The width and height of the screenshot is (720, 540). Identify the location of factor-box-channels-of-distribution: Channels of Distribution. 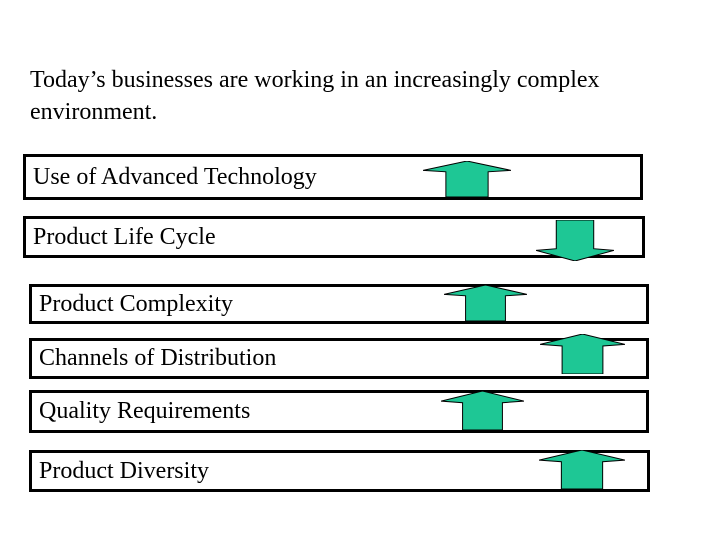
(339, 358).